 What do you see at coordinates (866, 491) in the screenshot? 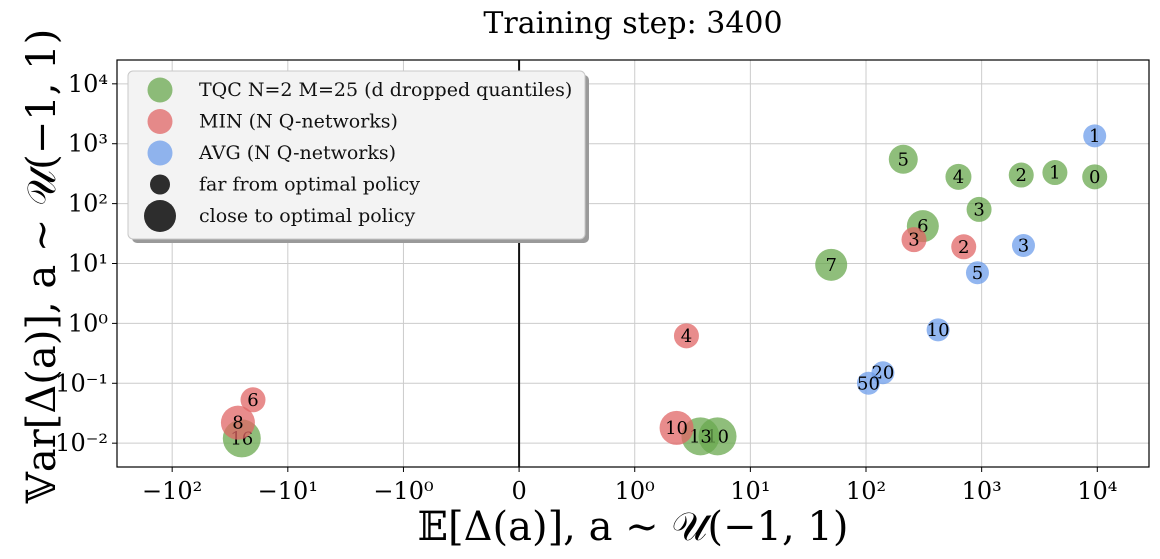
I see `x-tick-label: 10²` at bounding box center [866, 491].